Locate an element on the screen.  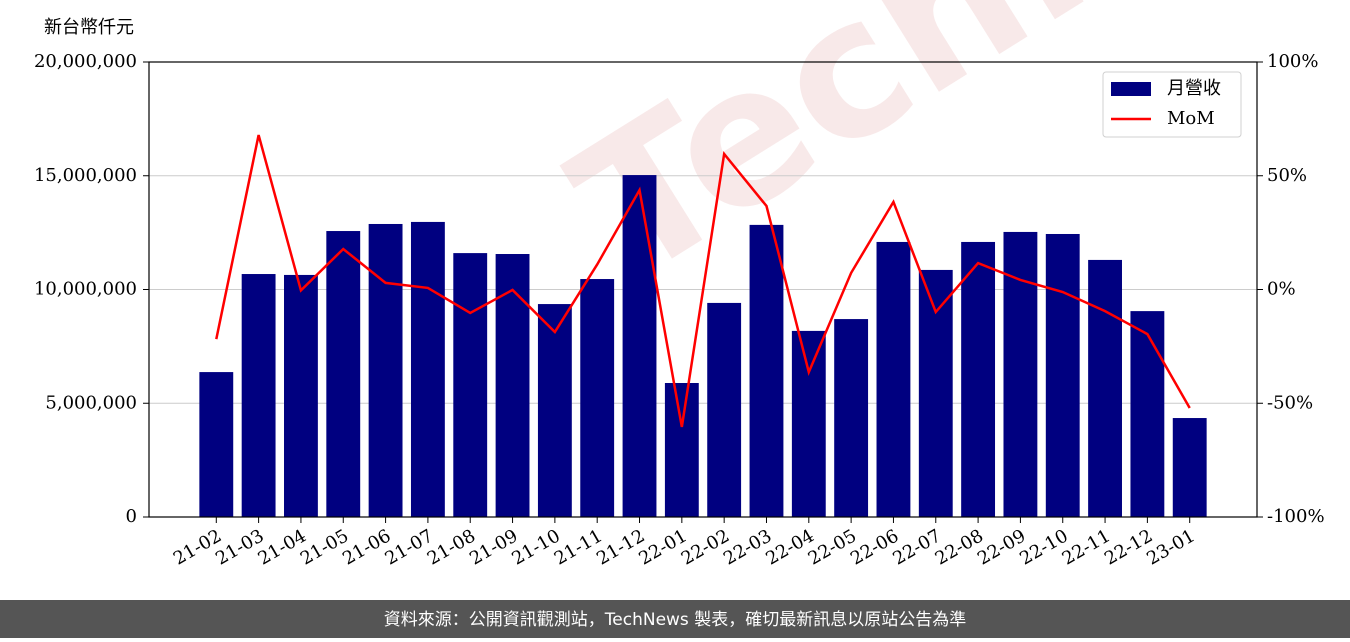
y-tick-label: 20,000,000 is located at coordinates (85, 61).